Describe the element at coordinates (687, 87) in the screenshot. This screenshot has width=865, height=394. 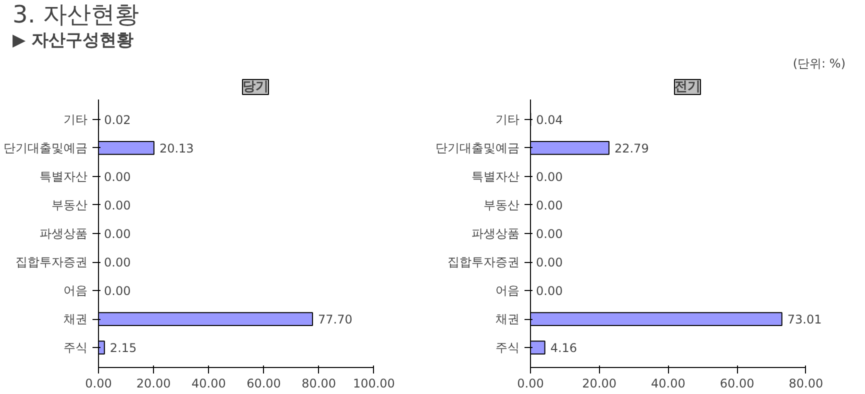
I see `chart-title: 전기` at that location.